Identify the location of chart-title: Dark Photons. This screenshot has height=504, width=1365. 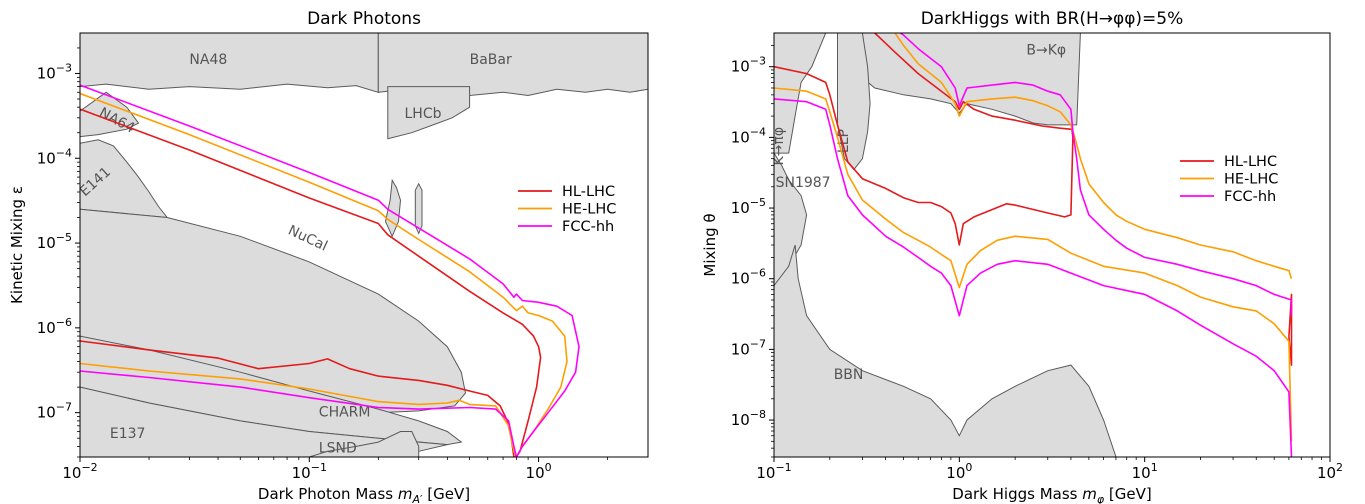
(364, 19).